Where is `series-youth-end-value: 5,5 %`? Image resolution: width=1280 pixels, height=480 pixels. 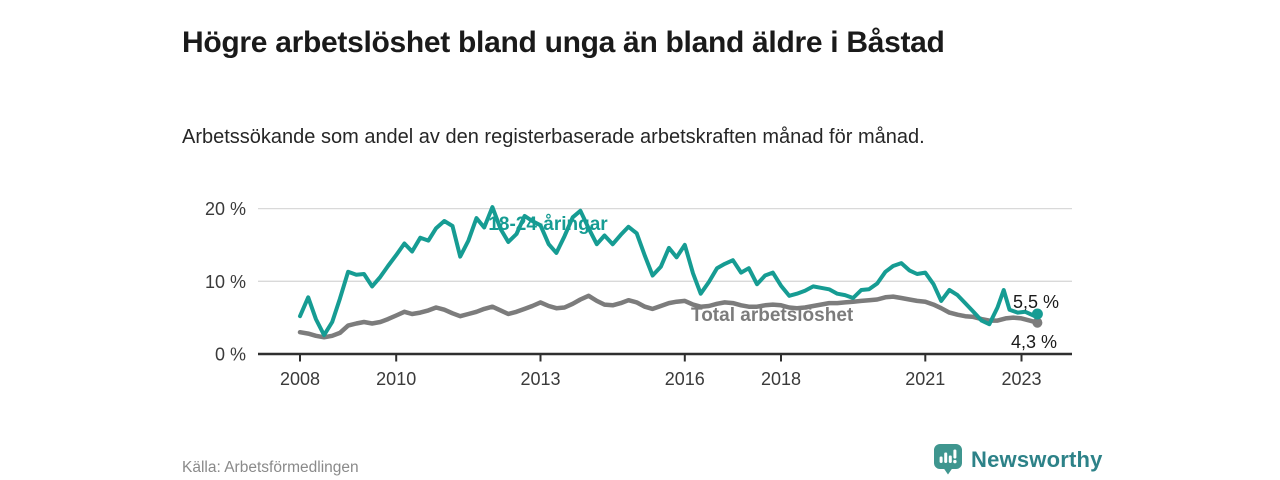 series-youth-end-value: 5,5 % is located at coordinates (1036, 302).